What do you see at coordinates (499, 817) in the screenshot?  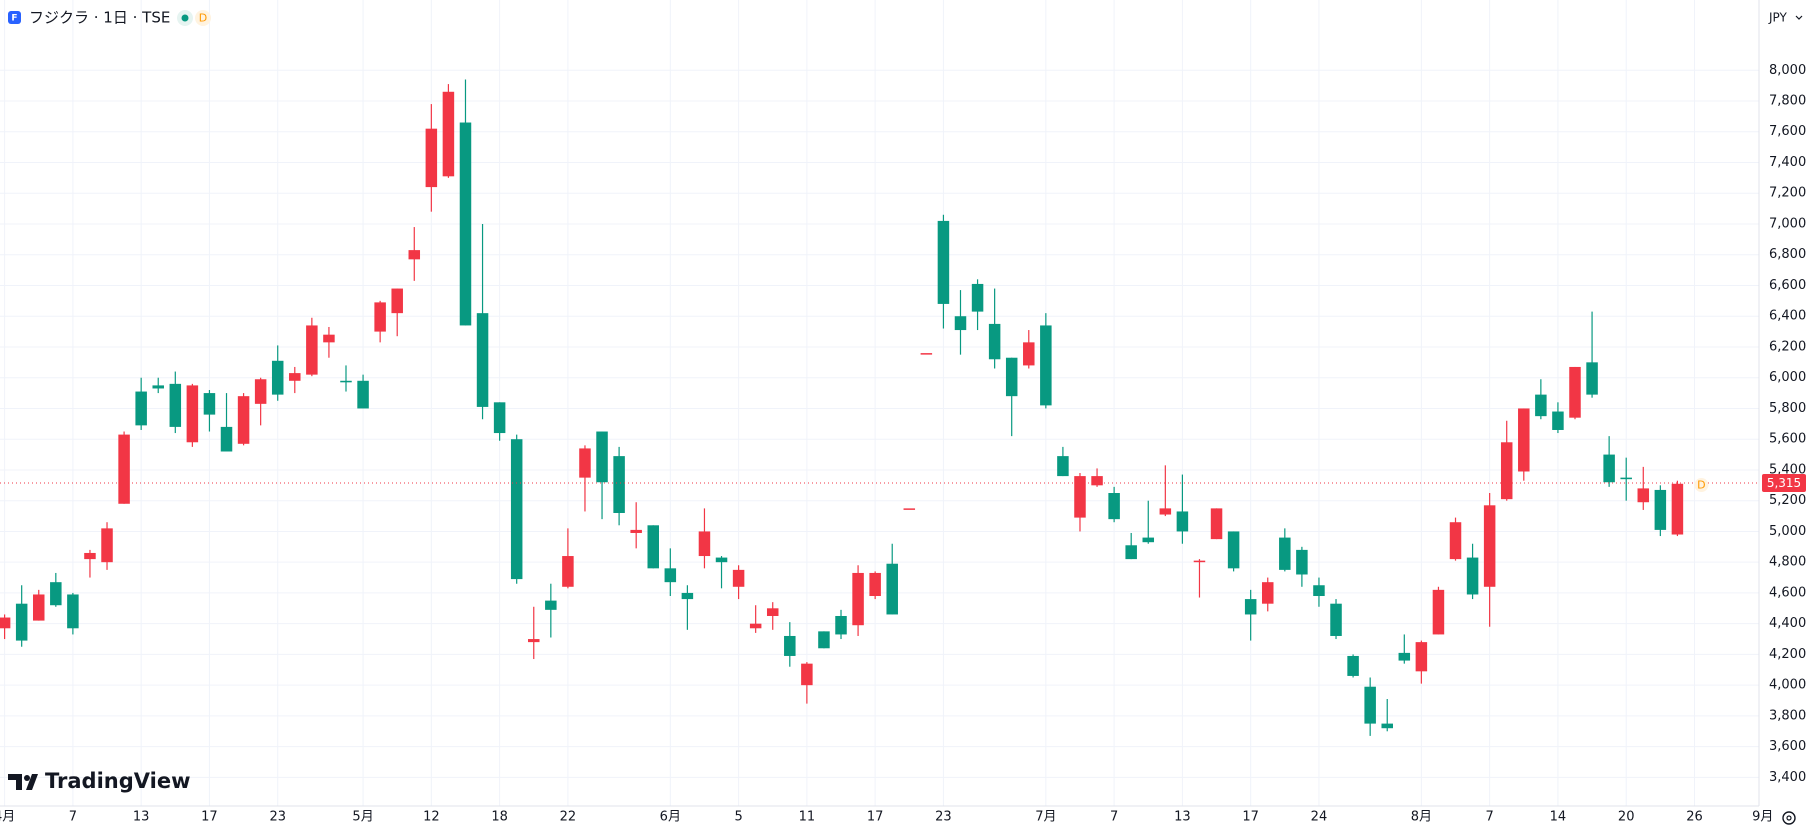 I see `x-tick-label: 18` at bounding box center [499, 817].